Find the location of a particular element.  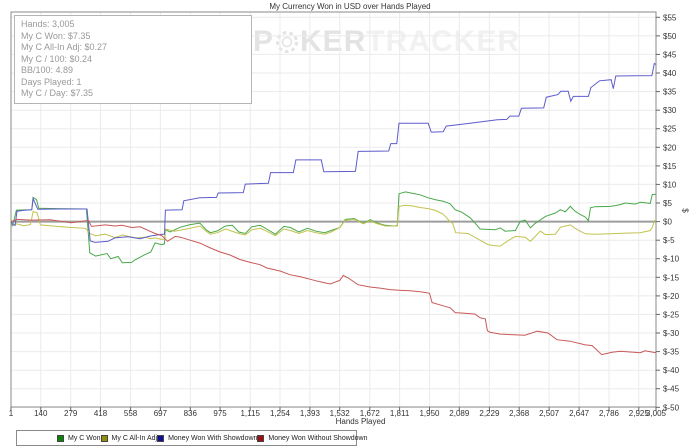

y-tick-label: $35 is located at coordinates (670, 92).